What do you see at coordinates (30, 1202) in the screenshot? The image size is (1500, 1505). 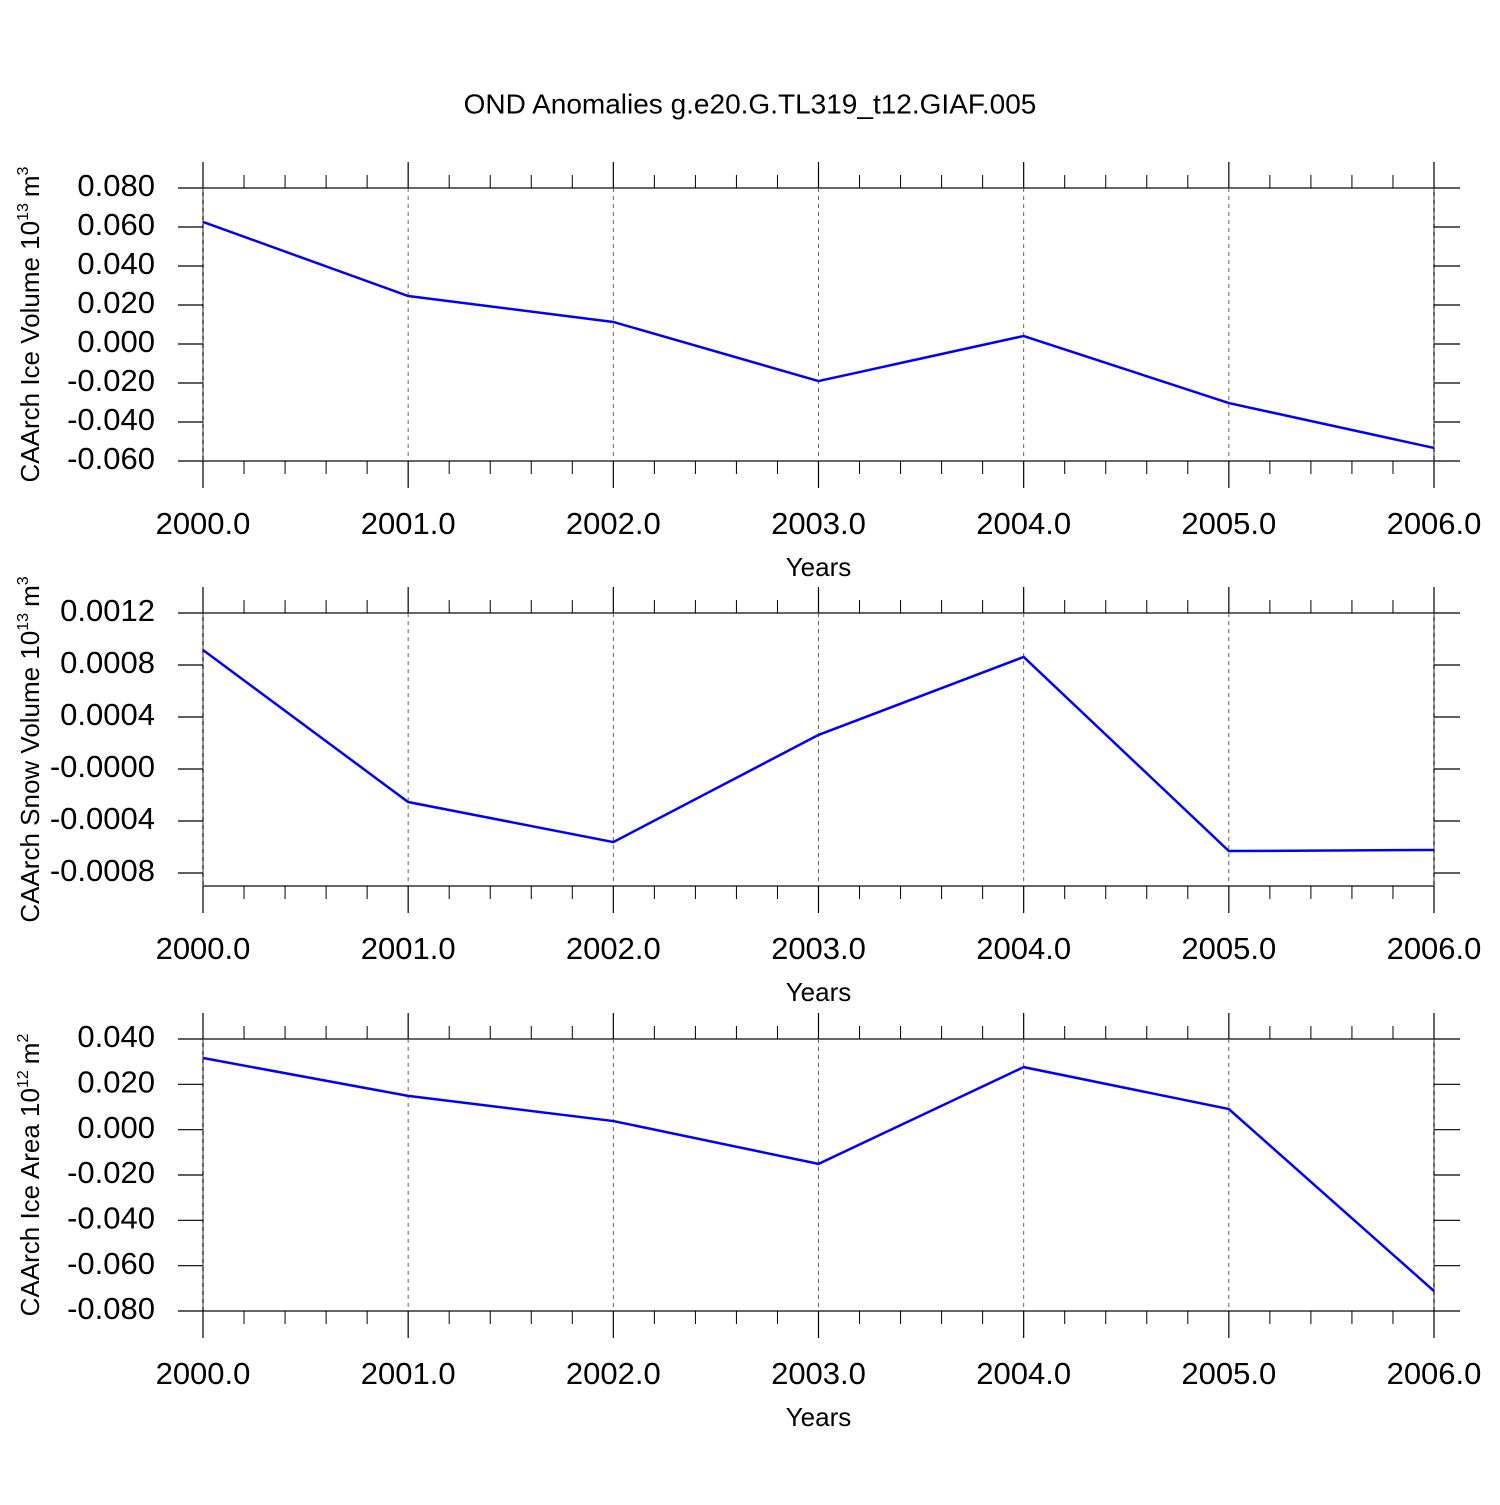 I see `y-axis-label-part: CAArch Ice Area 10` at bounding box center [30, 1202].